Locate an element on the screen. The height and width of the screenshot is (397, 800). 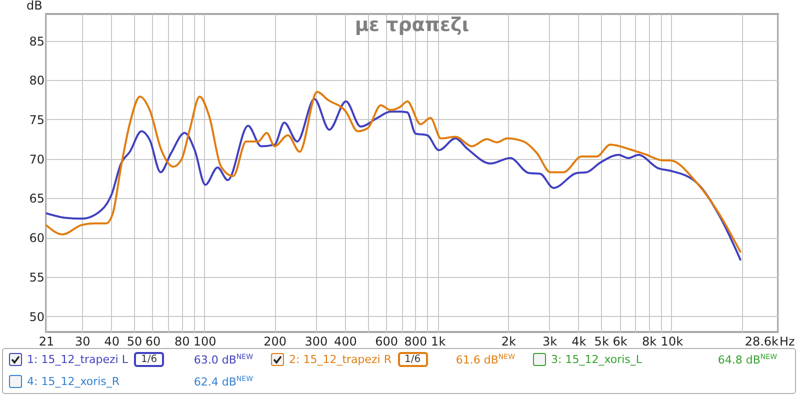
x-tick-label: 28.6k is located at coordinates (761, 341).